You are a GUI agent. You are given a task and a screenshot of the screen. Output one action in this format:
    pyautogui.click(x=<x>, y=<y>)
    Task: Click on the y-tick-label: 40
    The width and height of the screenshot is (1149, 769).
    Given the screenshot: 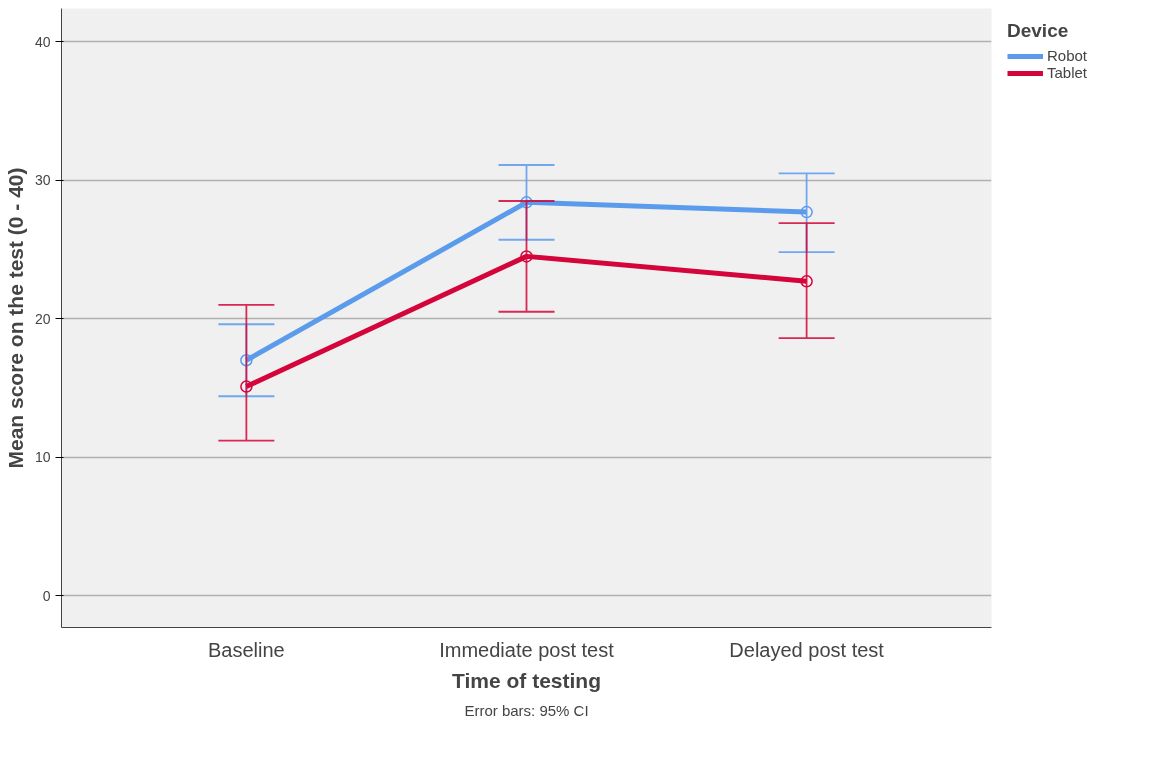 What is the action you would take?
    pyautogui.click(x=42, y=41)
    